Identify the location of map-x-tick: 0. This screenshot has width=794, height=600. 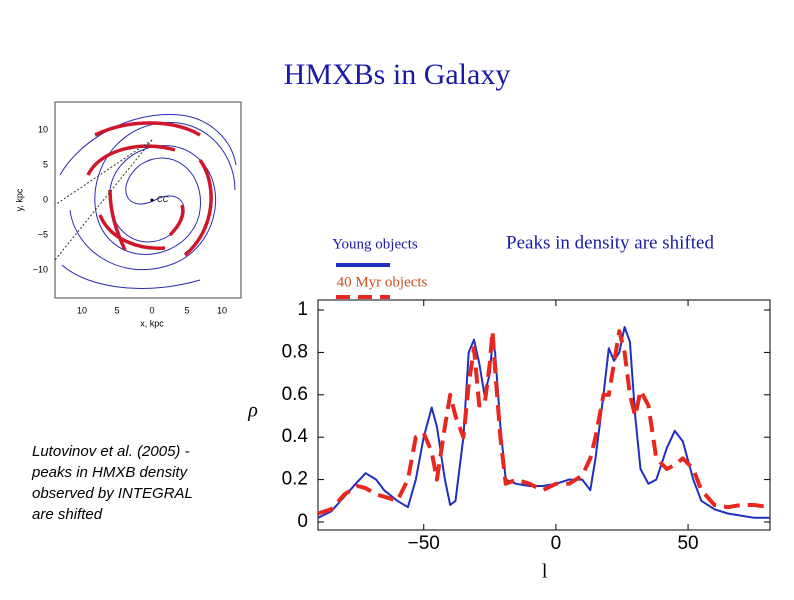
(151, 310).